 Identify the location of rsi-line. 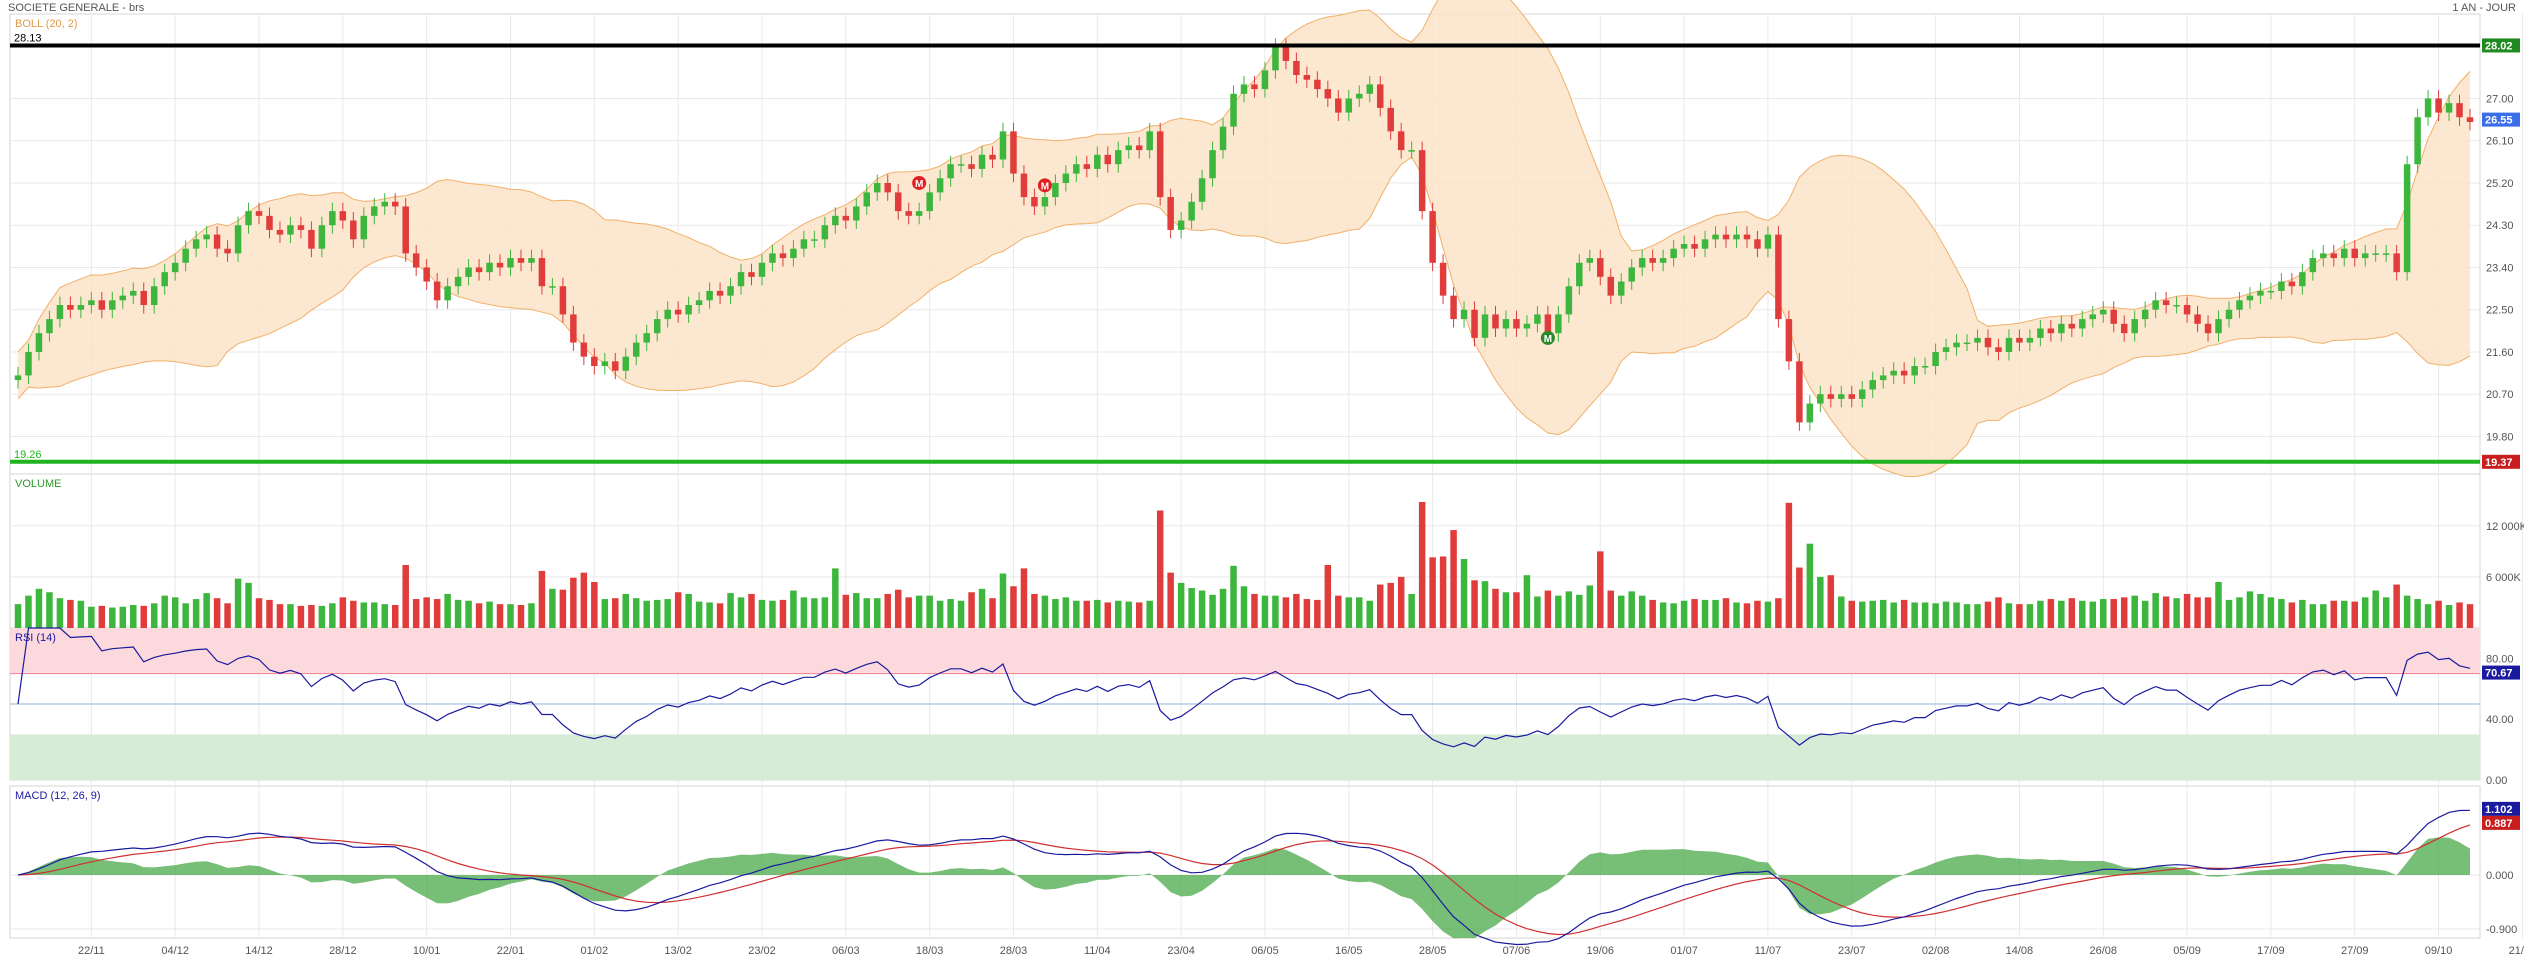
(1244, 687).